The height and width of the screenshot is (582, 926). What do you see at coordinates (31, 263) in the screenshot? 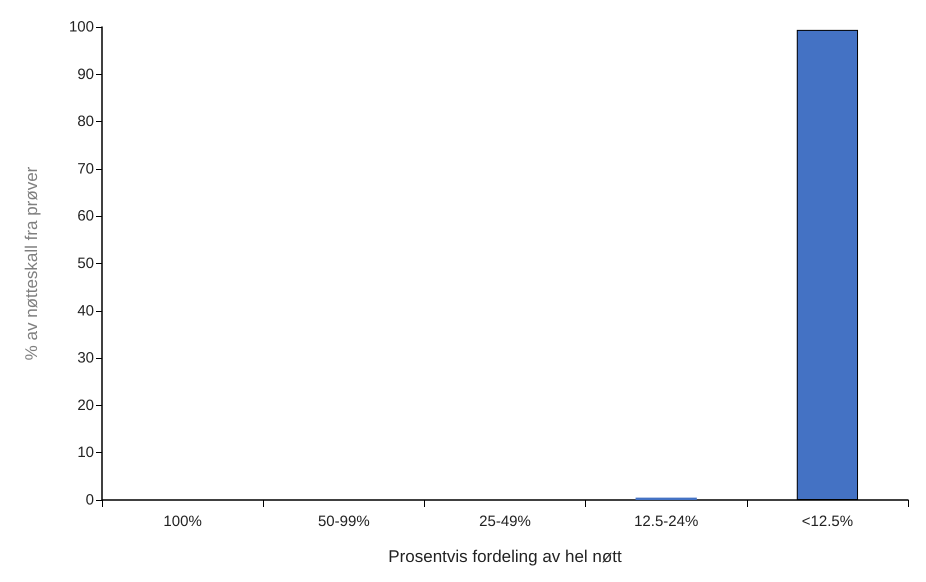
I see `y-axis-title: % av nøtteskall fra prøver` at bounding box center [31, 263].